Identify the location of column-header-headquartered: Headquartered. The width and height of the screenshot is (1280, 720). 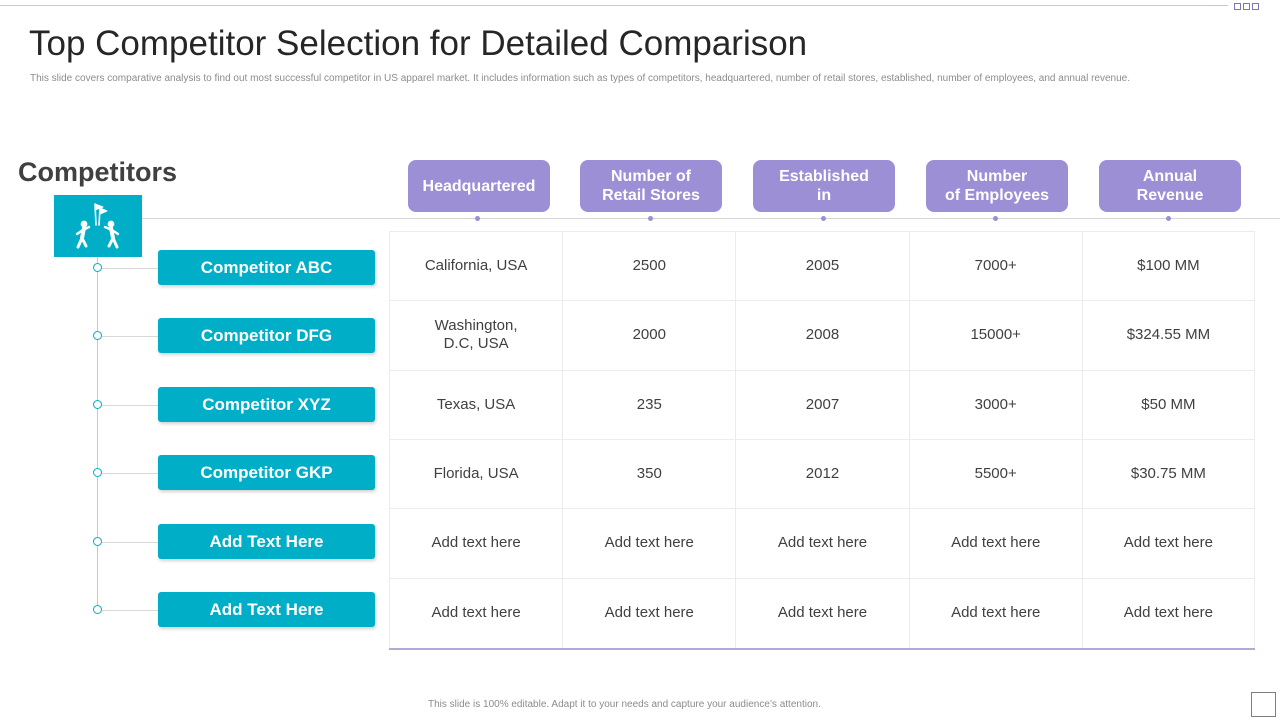
(479, 186).